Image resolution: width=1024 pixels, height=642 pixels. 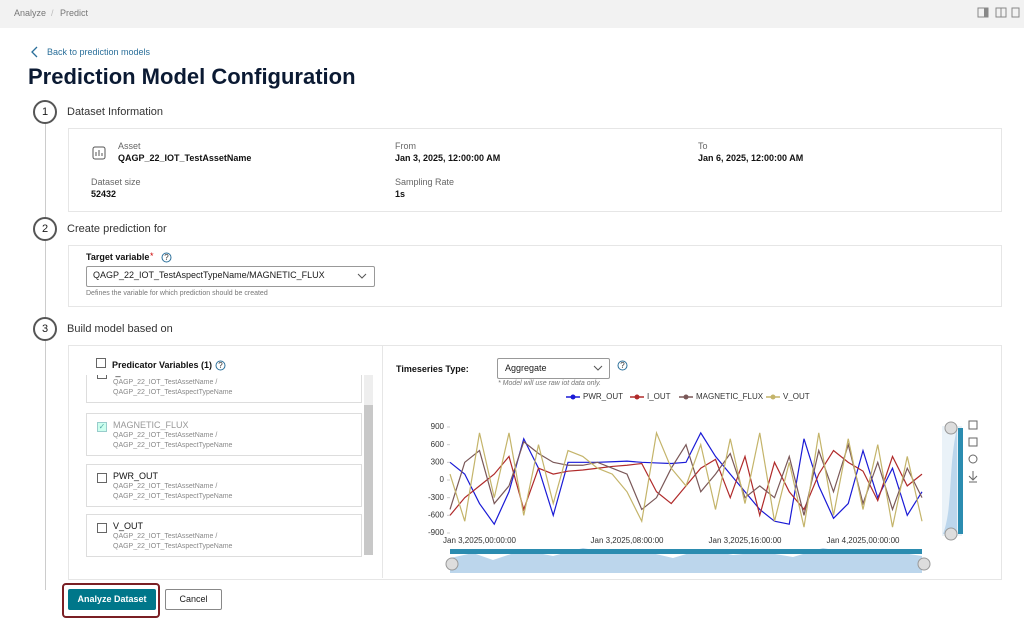 What do you see at coordinates (230, 276) in the screenshot?
I see `target-select` at bounding box center [230, 276].